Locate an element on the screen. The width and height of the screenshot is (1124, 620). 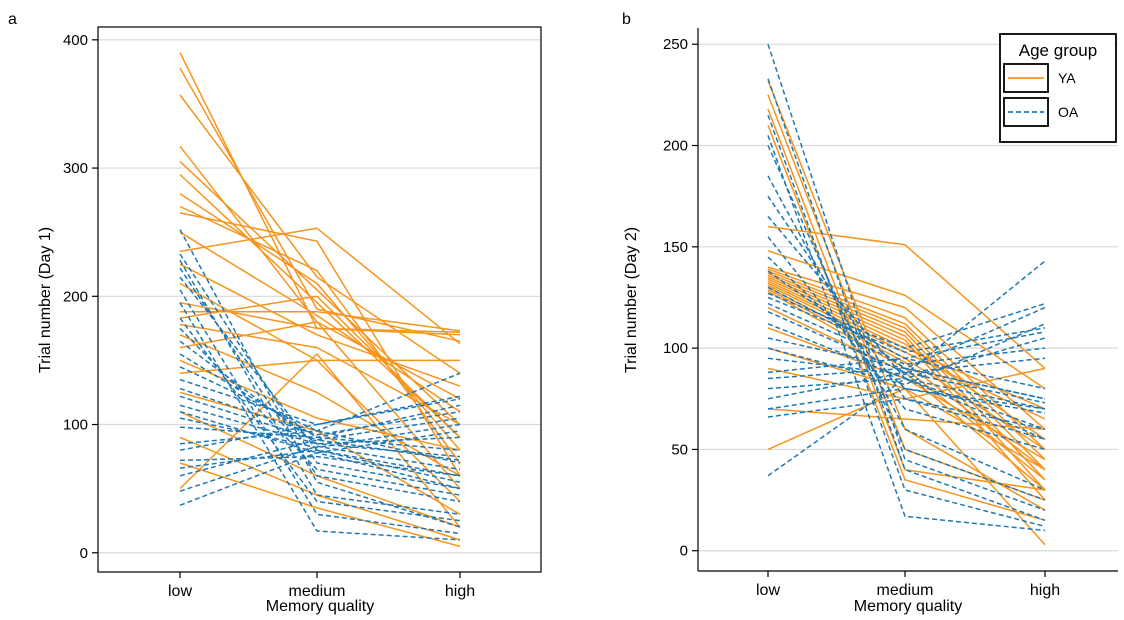
ytick-label-b-1: 50 is located at coordinates (679, 449).